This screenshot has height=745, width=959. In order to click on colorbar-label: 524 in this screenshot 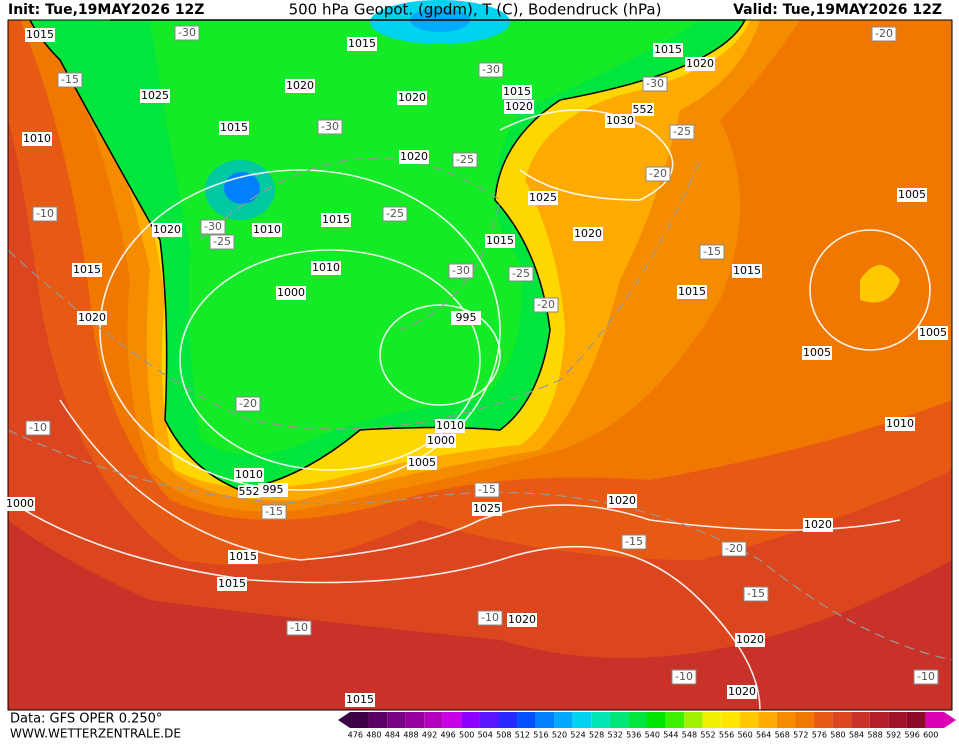, I will do `click(577, 735)`.